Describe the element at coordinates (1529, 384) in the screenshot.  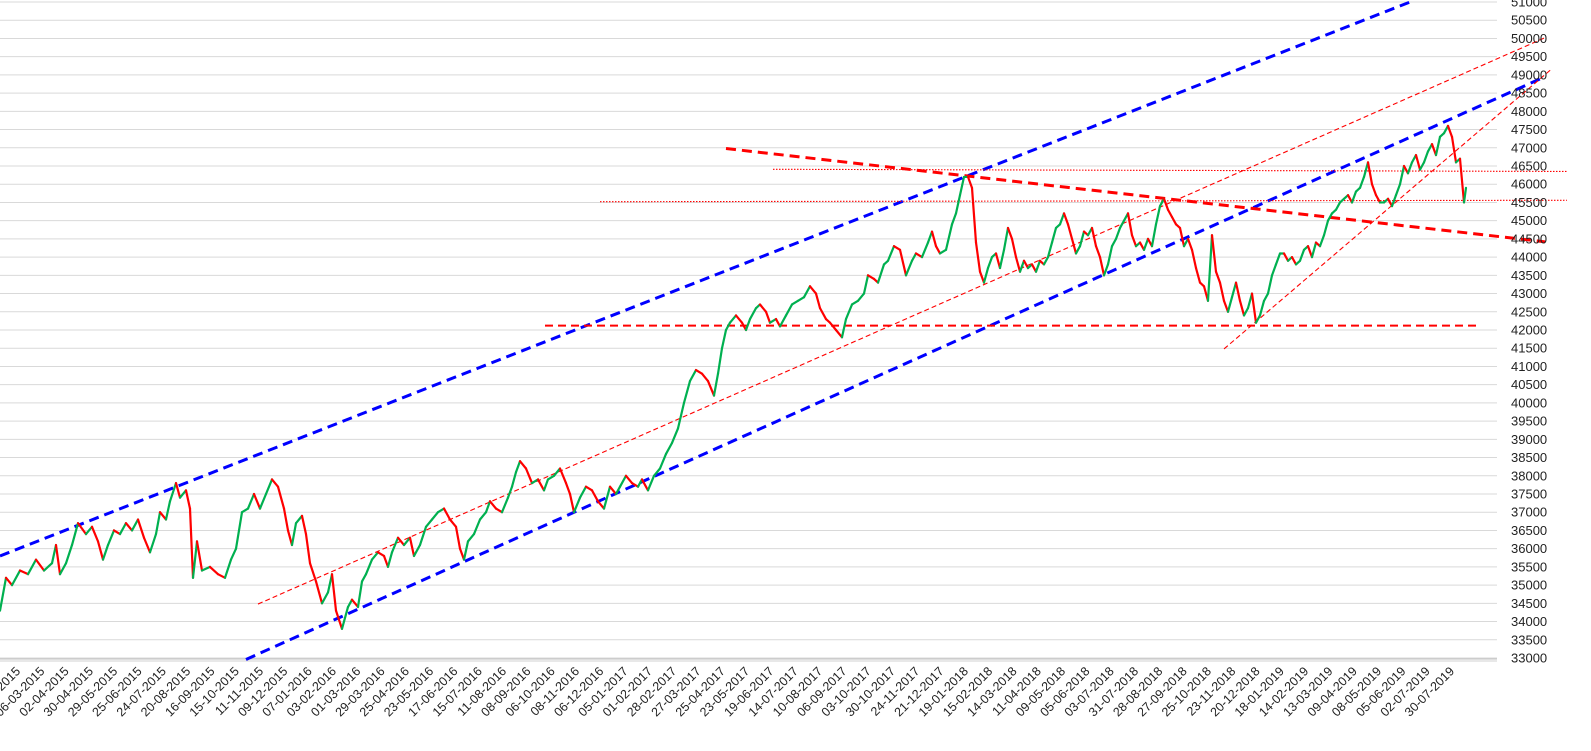
I see `y-tick-label: 40500` at that location.